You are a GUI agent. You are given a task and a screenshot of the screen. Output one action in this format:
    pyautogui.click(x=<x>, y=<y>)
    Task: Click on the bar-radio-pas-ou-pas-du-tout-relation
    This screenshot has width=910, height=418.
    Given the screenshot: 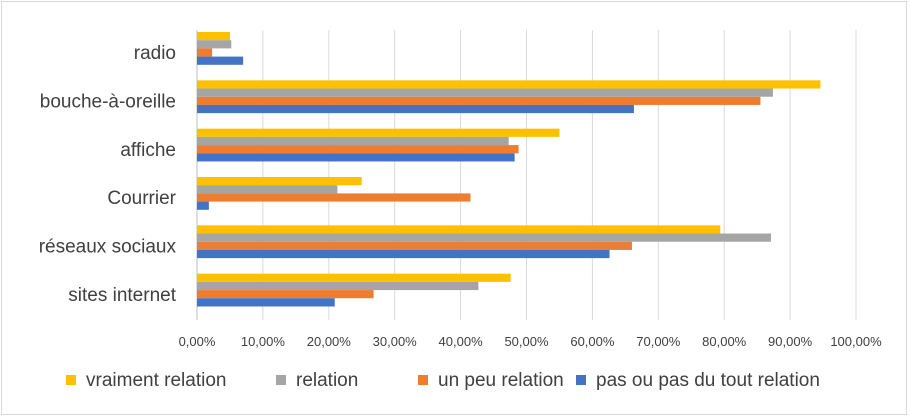 What is the action you would take?
    pyautogui.click(x=220, y=60)
    